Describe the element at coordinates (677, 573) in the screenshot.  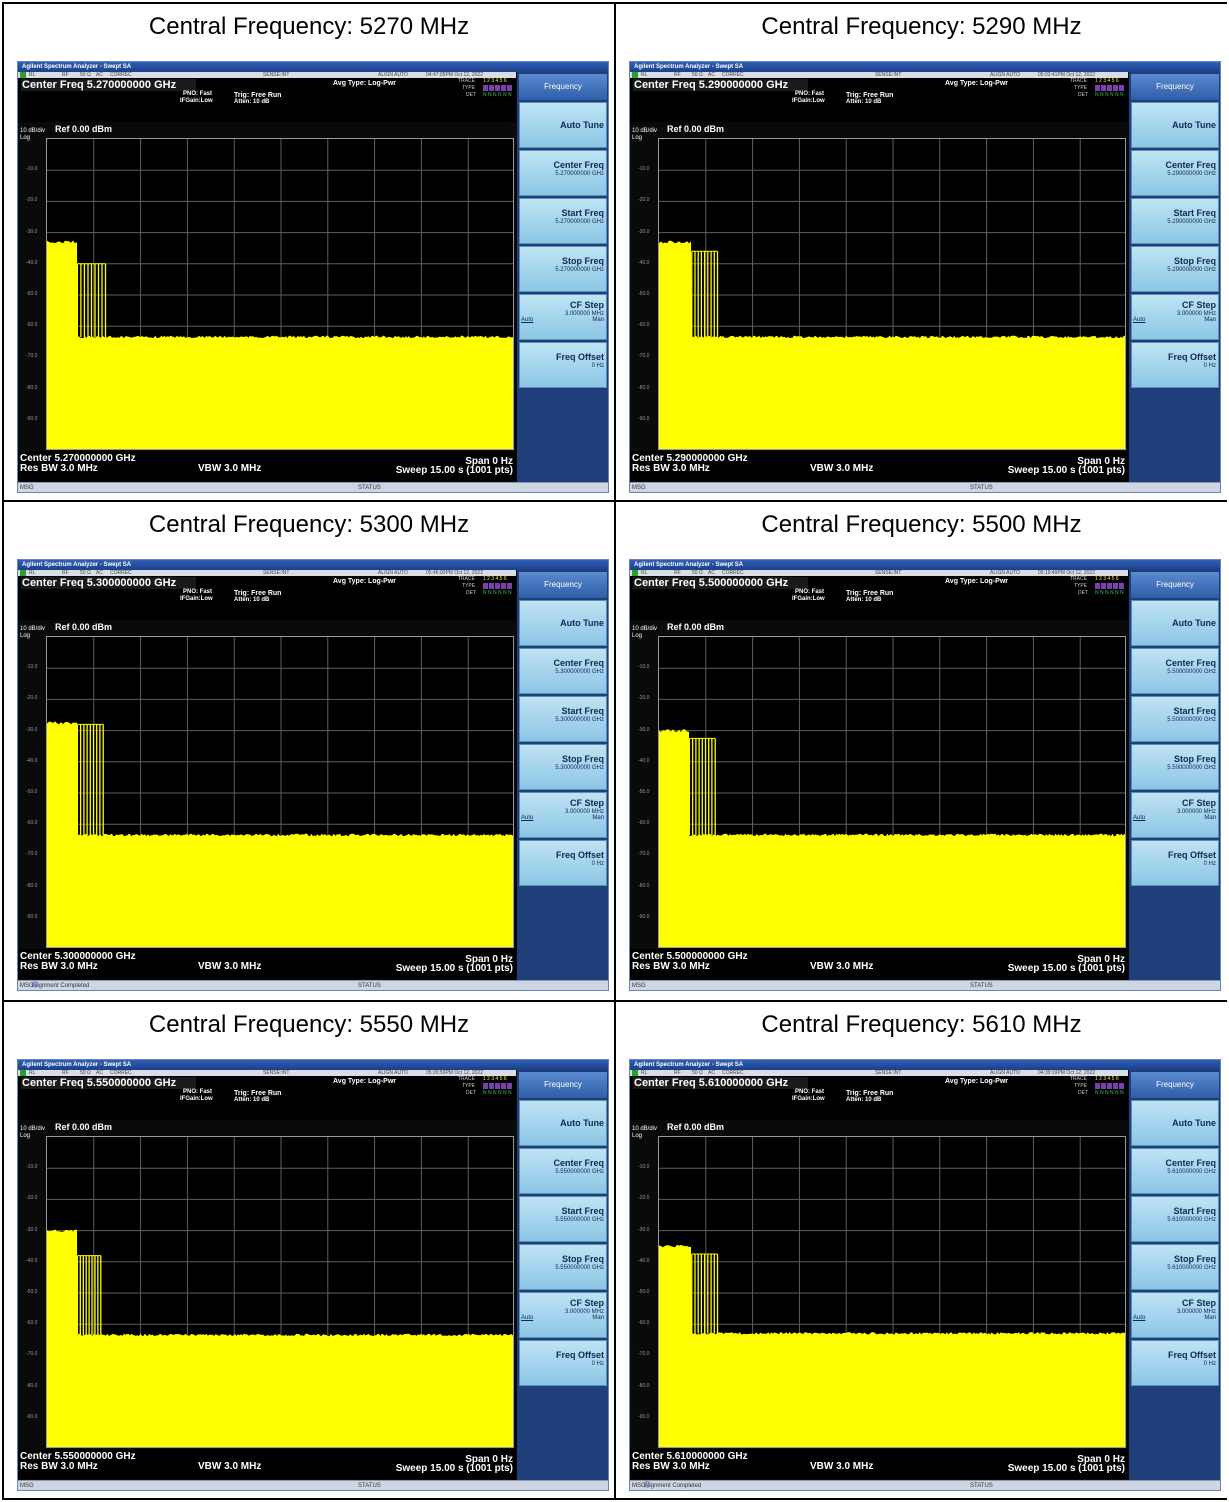
I see `rf-label: RF` at that location.